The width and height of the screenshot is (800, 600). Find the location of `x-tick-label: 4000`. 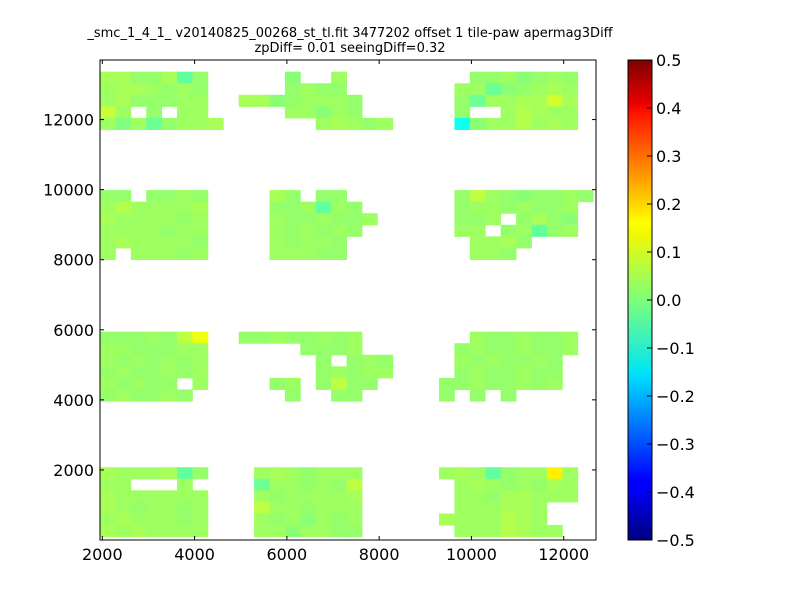

x-tick-label: 4000 is located at coordinates (194, 554).